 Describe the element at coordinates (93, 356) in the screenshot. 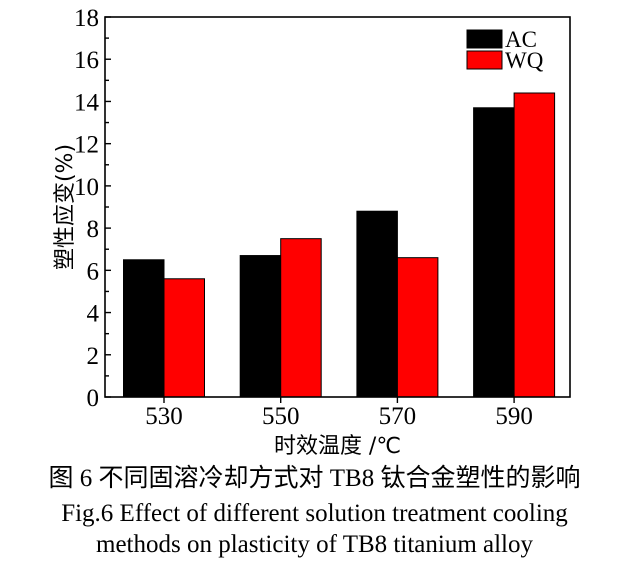

I see `y-tick-label: 2` at that location.